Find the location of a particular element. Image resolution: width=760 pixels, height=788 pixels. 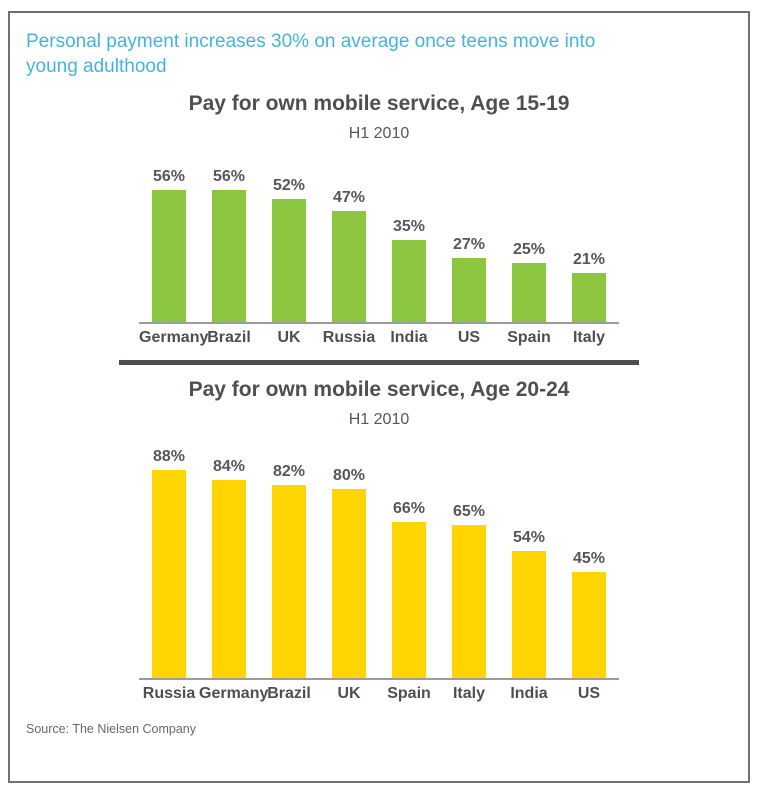

bar-column: 21% is located at coordinates (589, 287).